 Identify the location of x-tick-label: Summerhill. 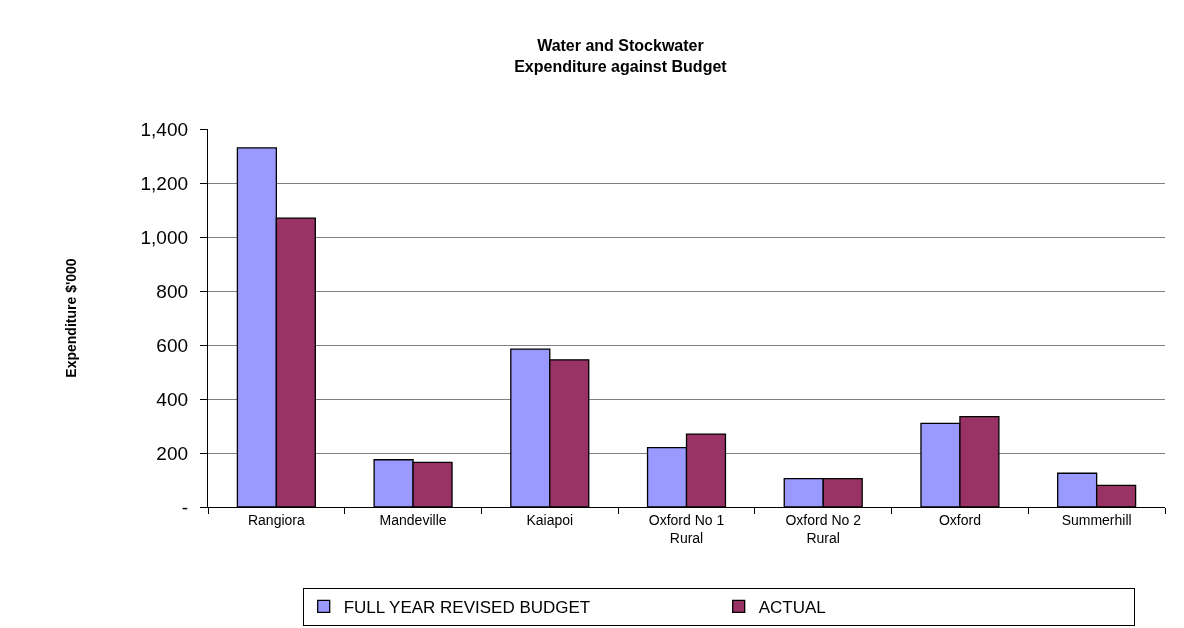
(1096, 519).